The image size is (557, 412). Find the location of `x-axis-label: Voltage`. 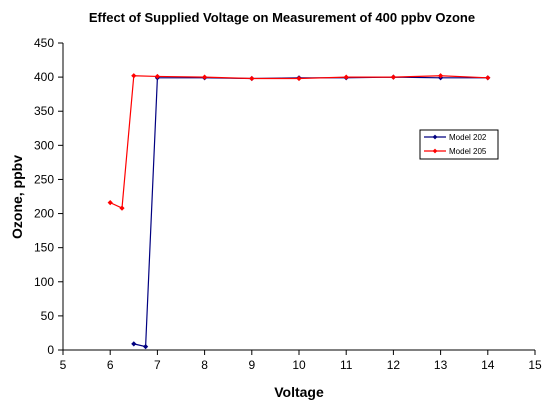

x-axis-label: Voltage is located at coordinates (299, 392).